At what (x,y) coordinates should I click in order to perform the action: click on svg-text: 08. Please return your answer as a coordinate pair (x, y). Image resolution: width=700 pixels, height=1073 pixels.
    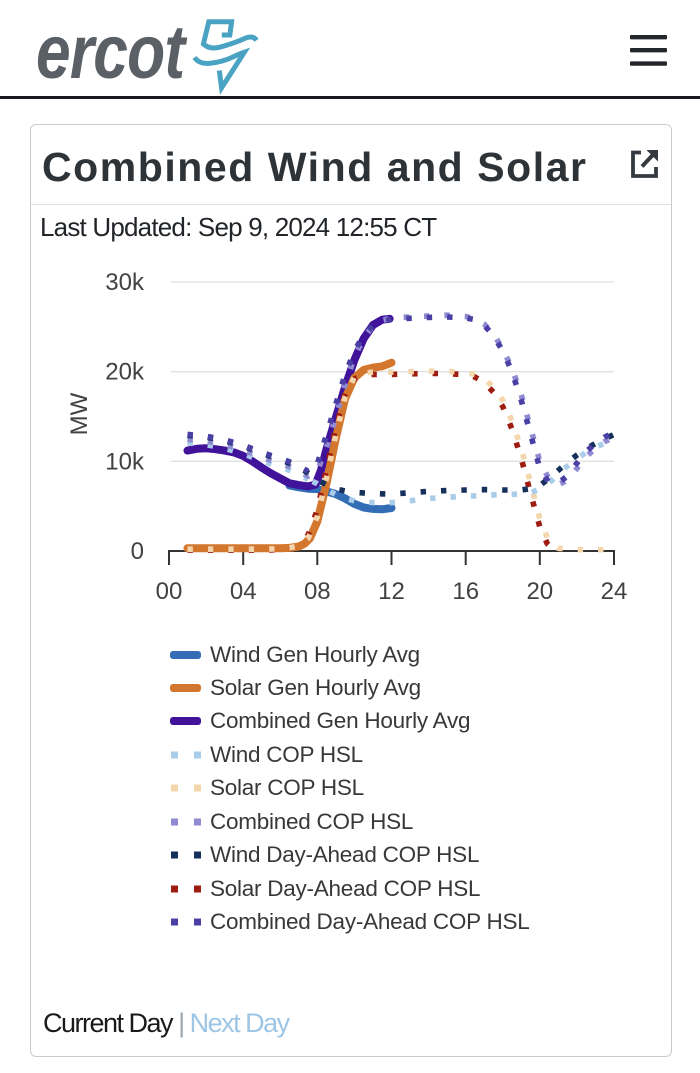
    Looking at the image, I should click on (317, 591).